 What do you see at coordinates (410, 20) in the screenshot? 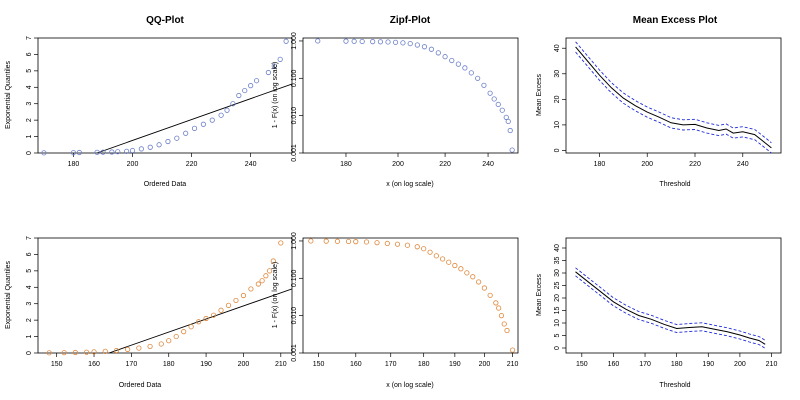
I see `panel-title: Zipf-Plot` at bounding box center [410, 20].